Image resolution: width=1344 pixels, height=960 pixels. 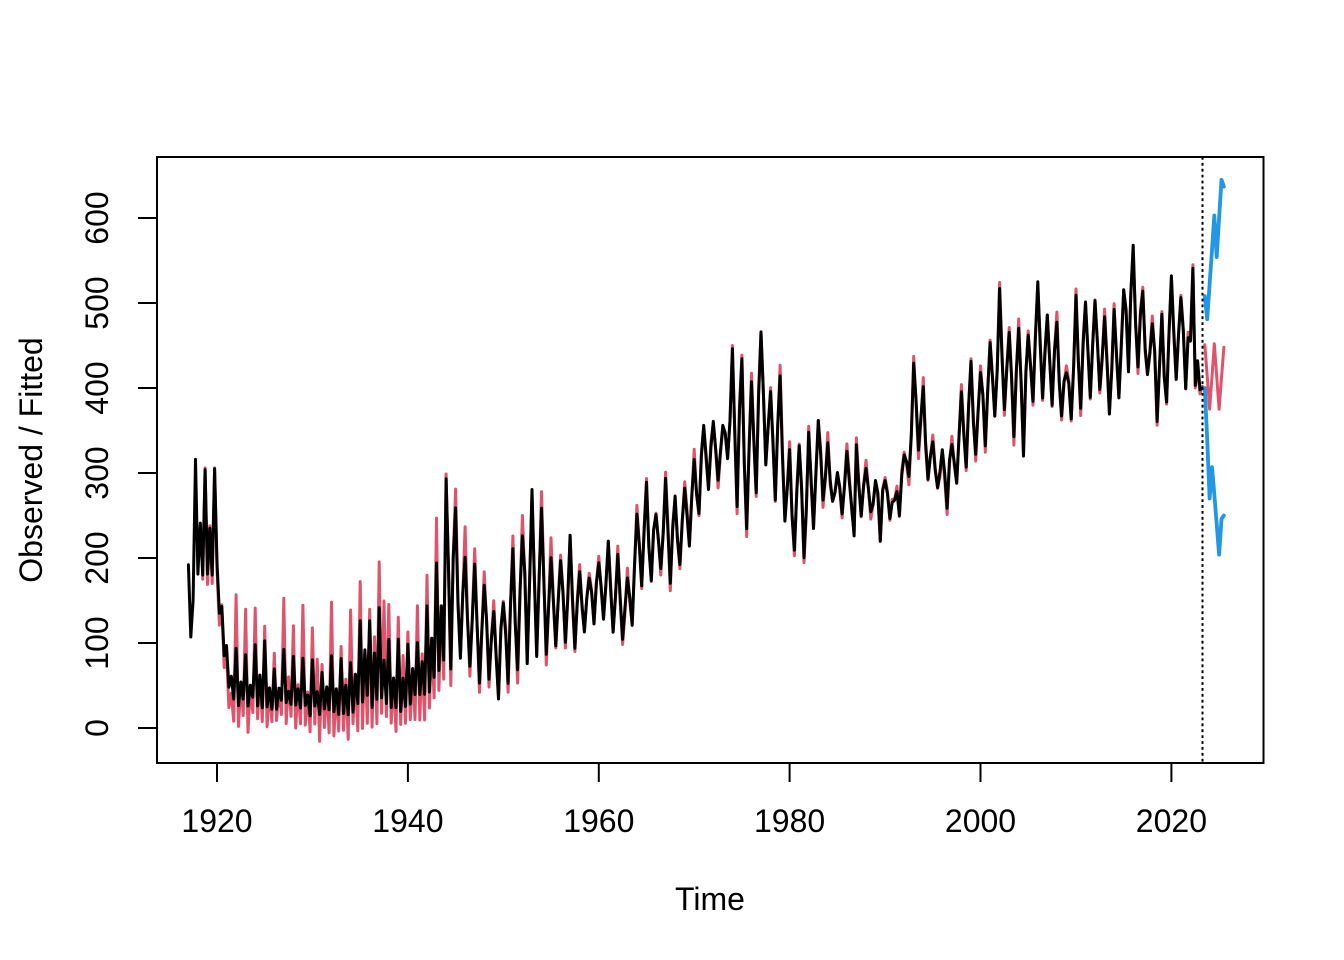 What do you see at coordinates (97, 302) in the screenshot?
I see `svg-text: 500` at bounding box center [97, 302].